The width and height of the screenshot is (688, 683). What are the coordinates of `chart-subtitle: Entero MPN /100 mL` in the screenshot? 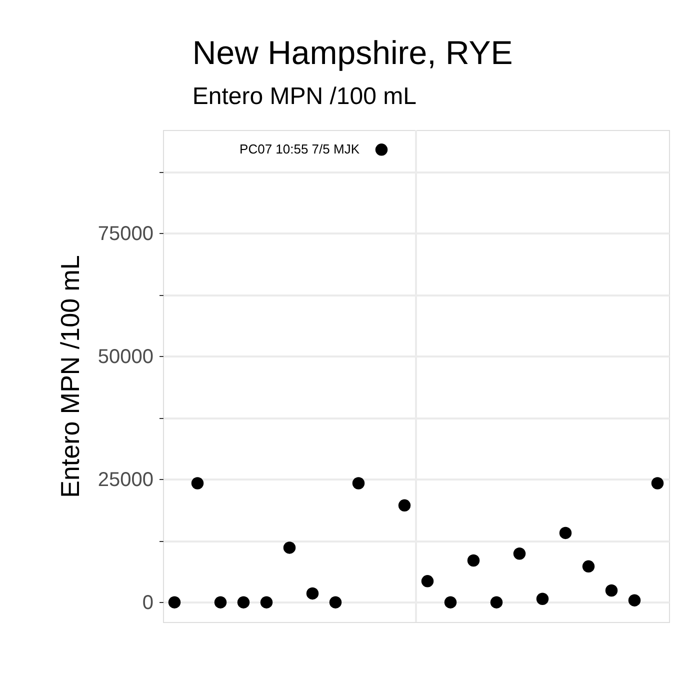 It's located at (304, 96).